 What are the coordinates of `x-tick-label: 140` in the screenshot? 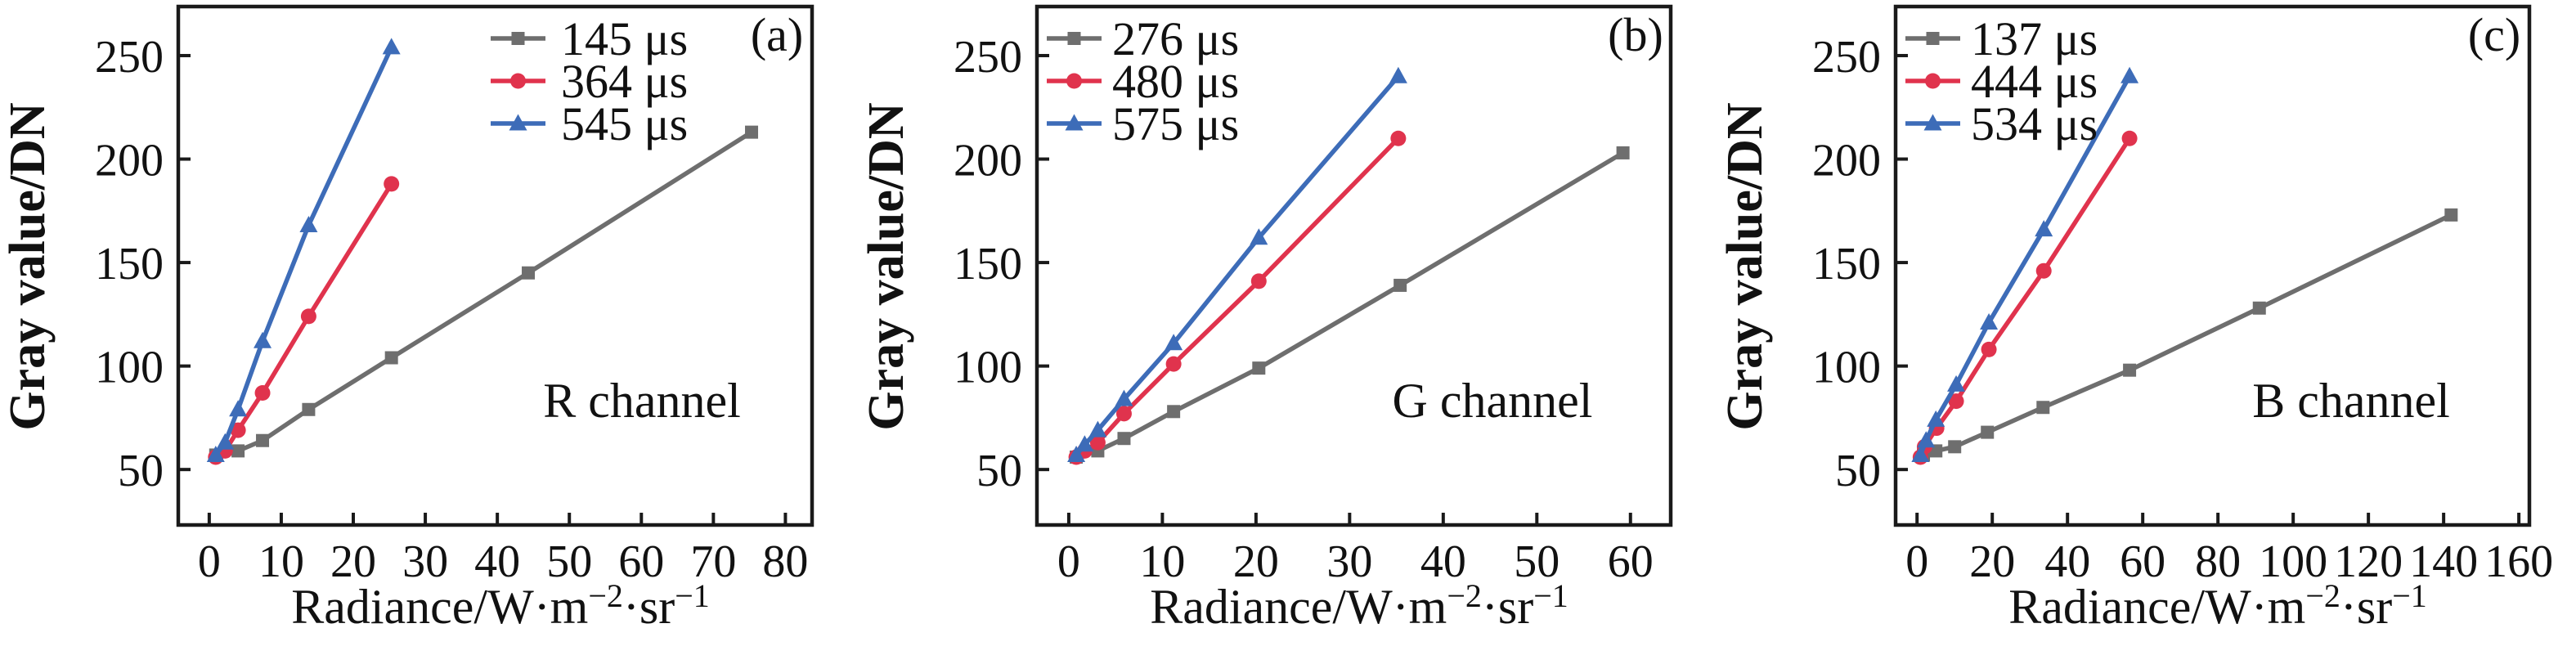 It's located at (2444, 561).